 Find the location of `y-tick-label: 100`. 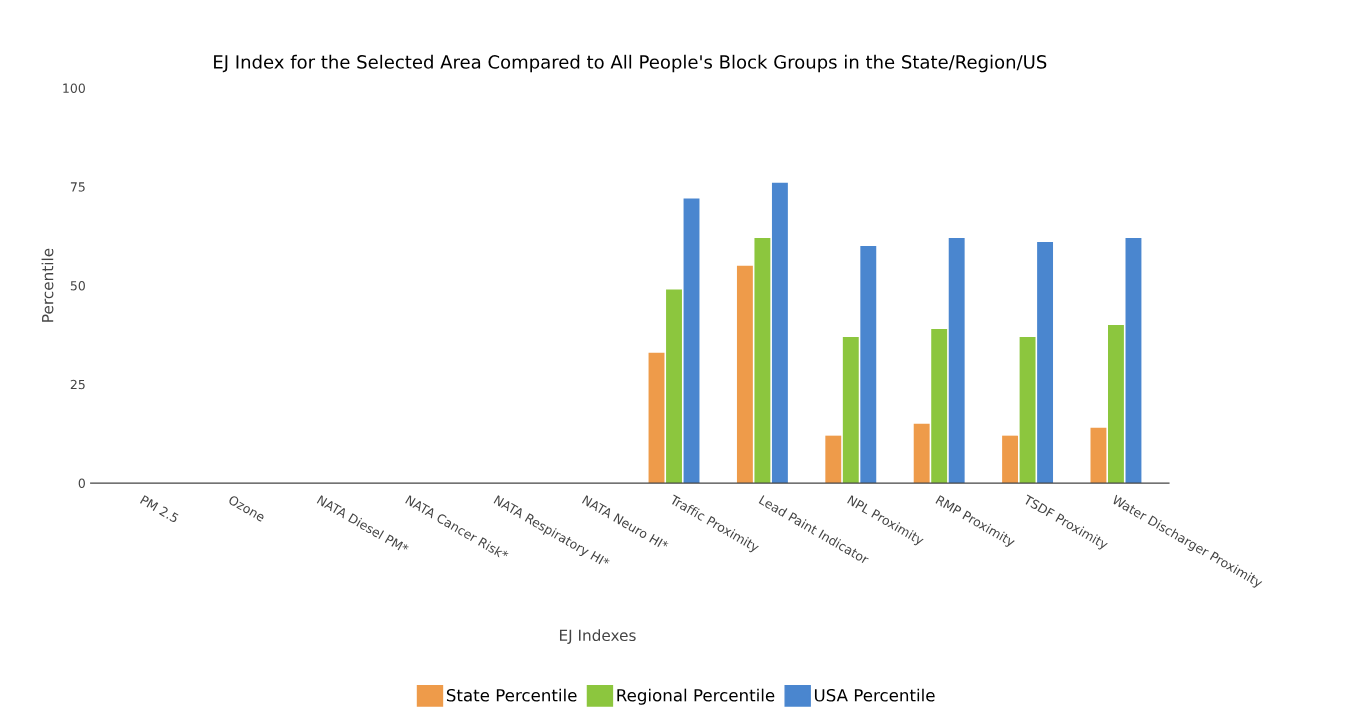

y-tick-label: 100 is located at coordinates (74, 88).